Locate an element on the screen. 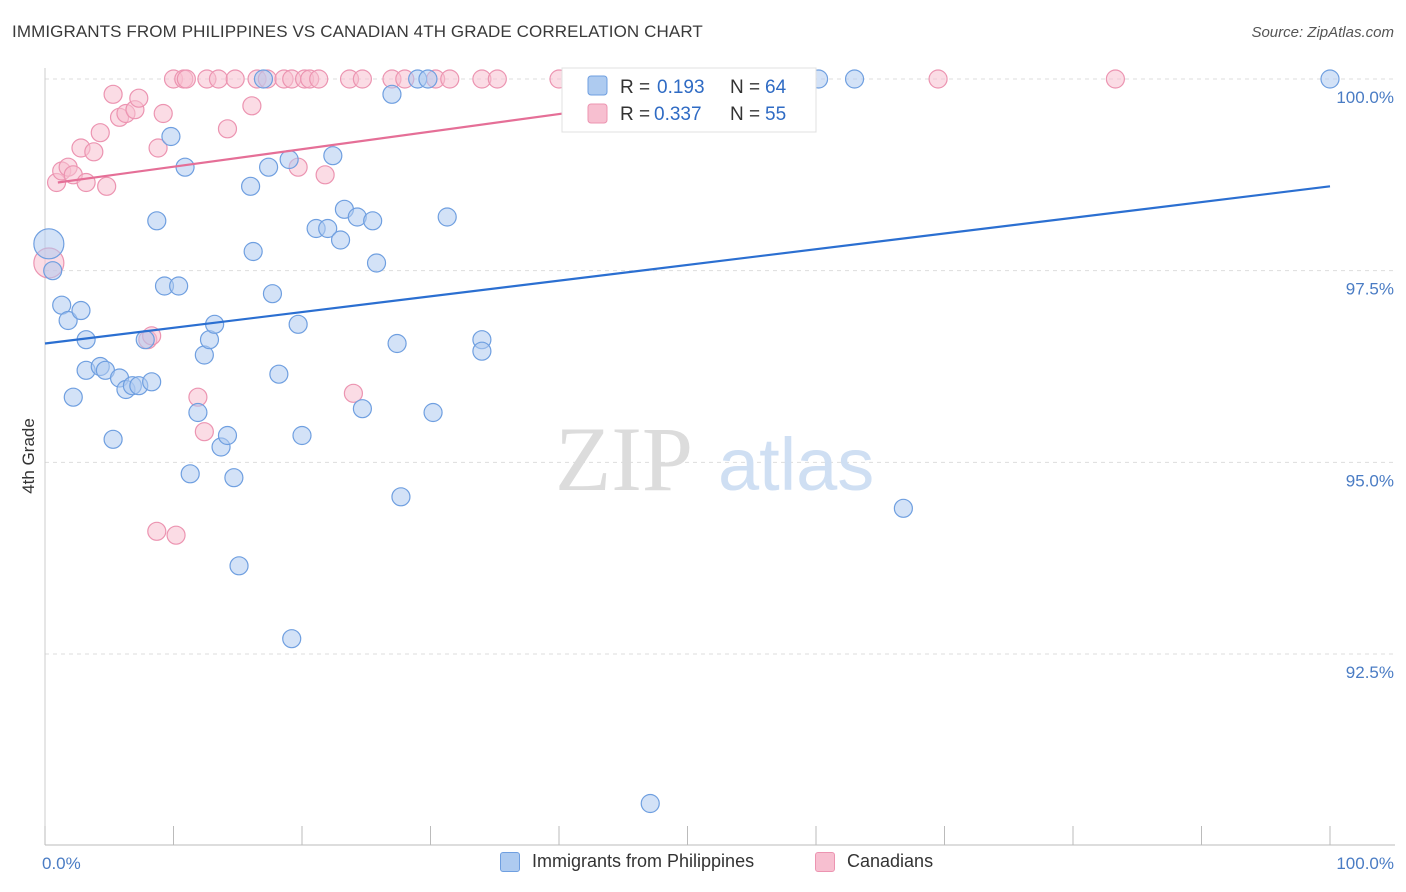 This screenshot has width=1406, height=892. watermark-zip: ZIP is located at coordinates (624, 459).